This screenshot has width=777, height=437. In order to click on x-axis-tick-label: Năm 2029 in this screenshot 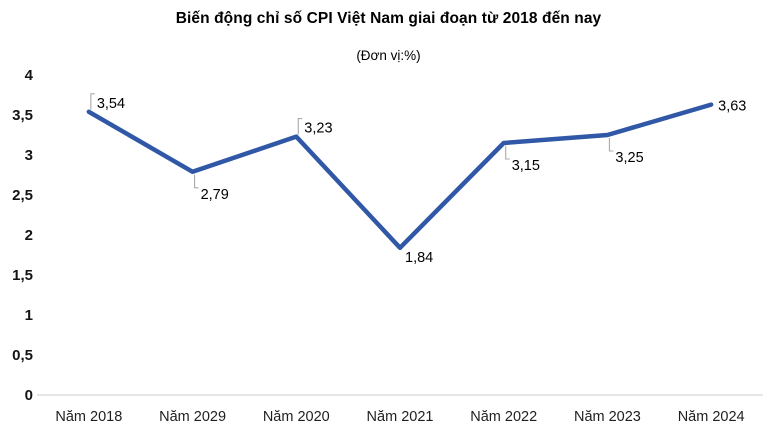, I will do `click(192, 417)`.